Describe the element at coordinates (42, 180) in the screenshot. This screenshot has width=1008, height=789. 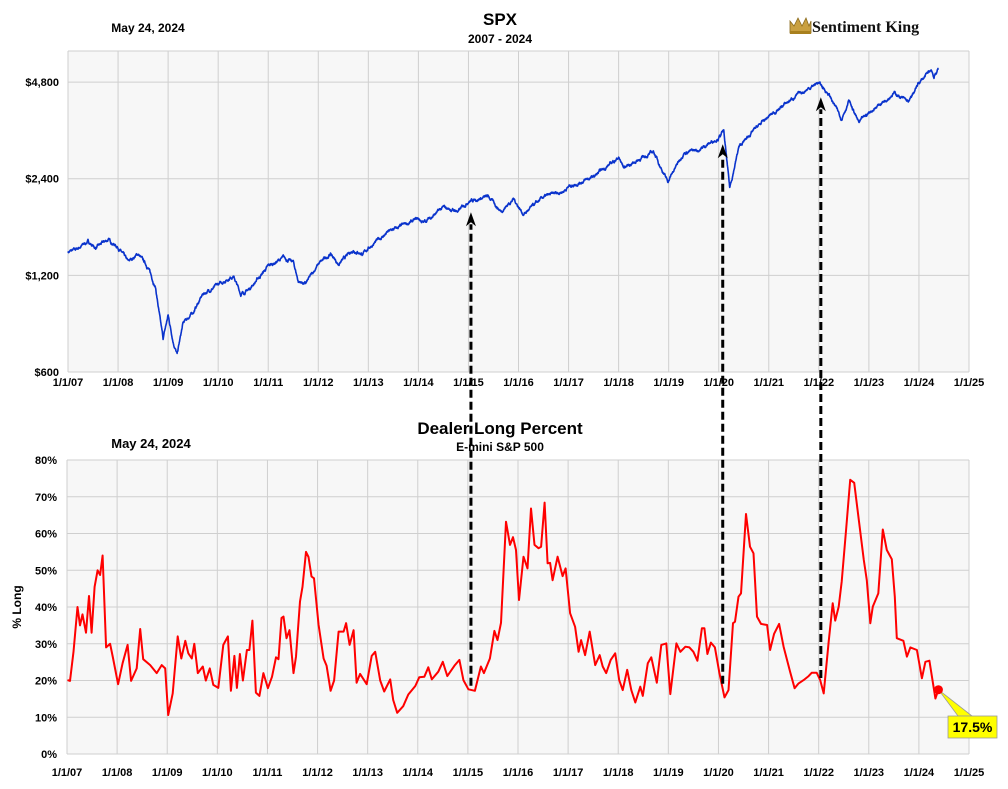
I see `spx-y-tick-label: $2,400` at that location.